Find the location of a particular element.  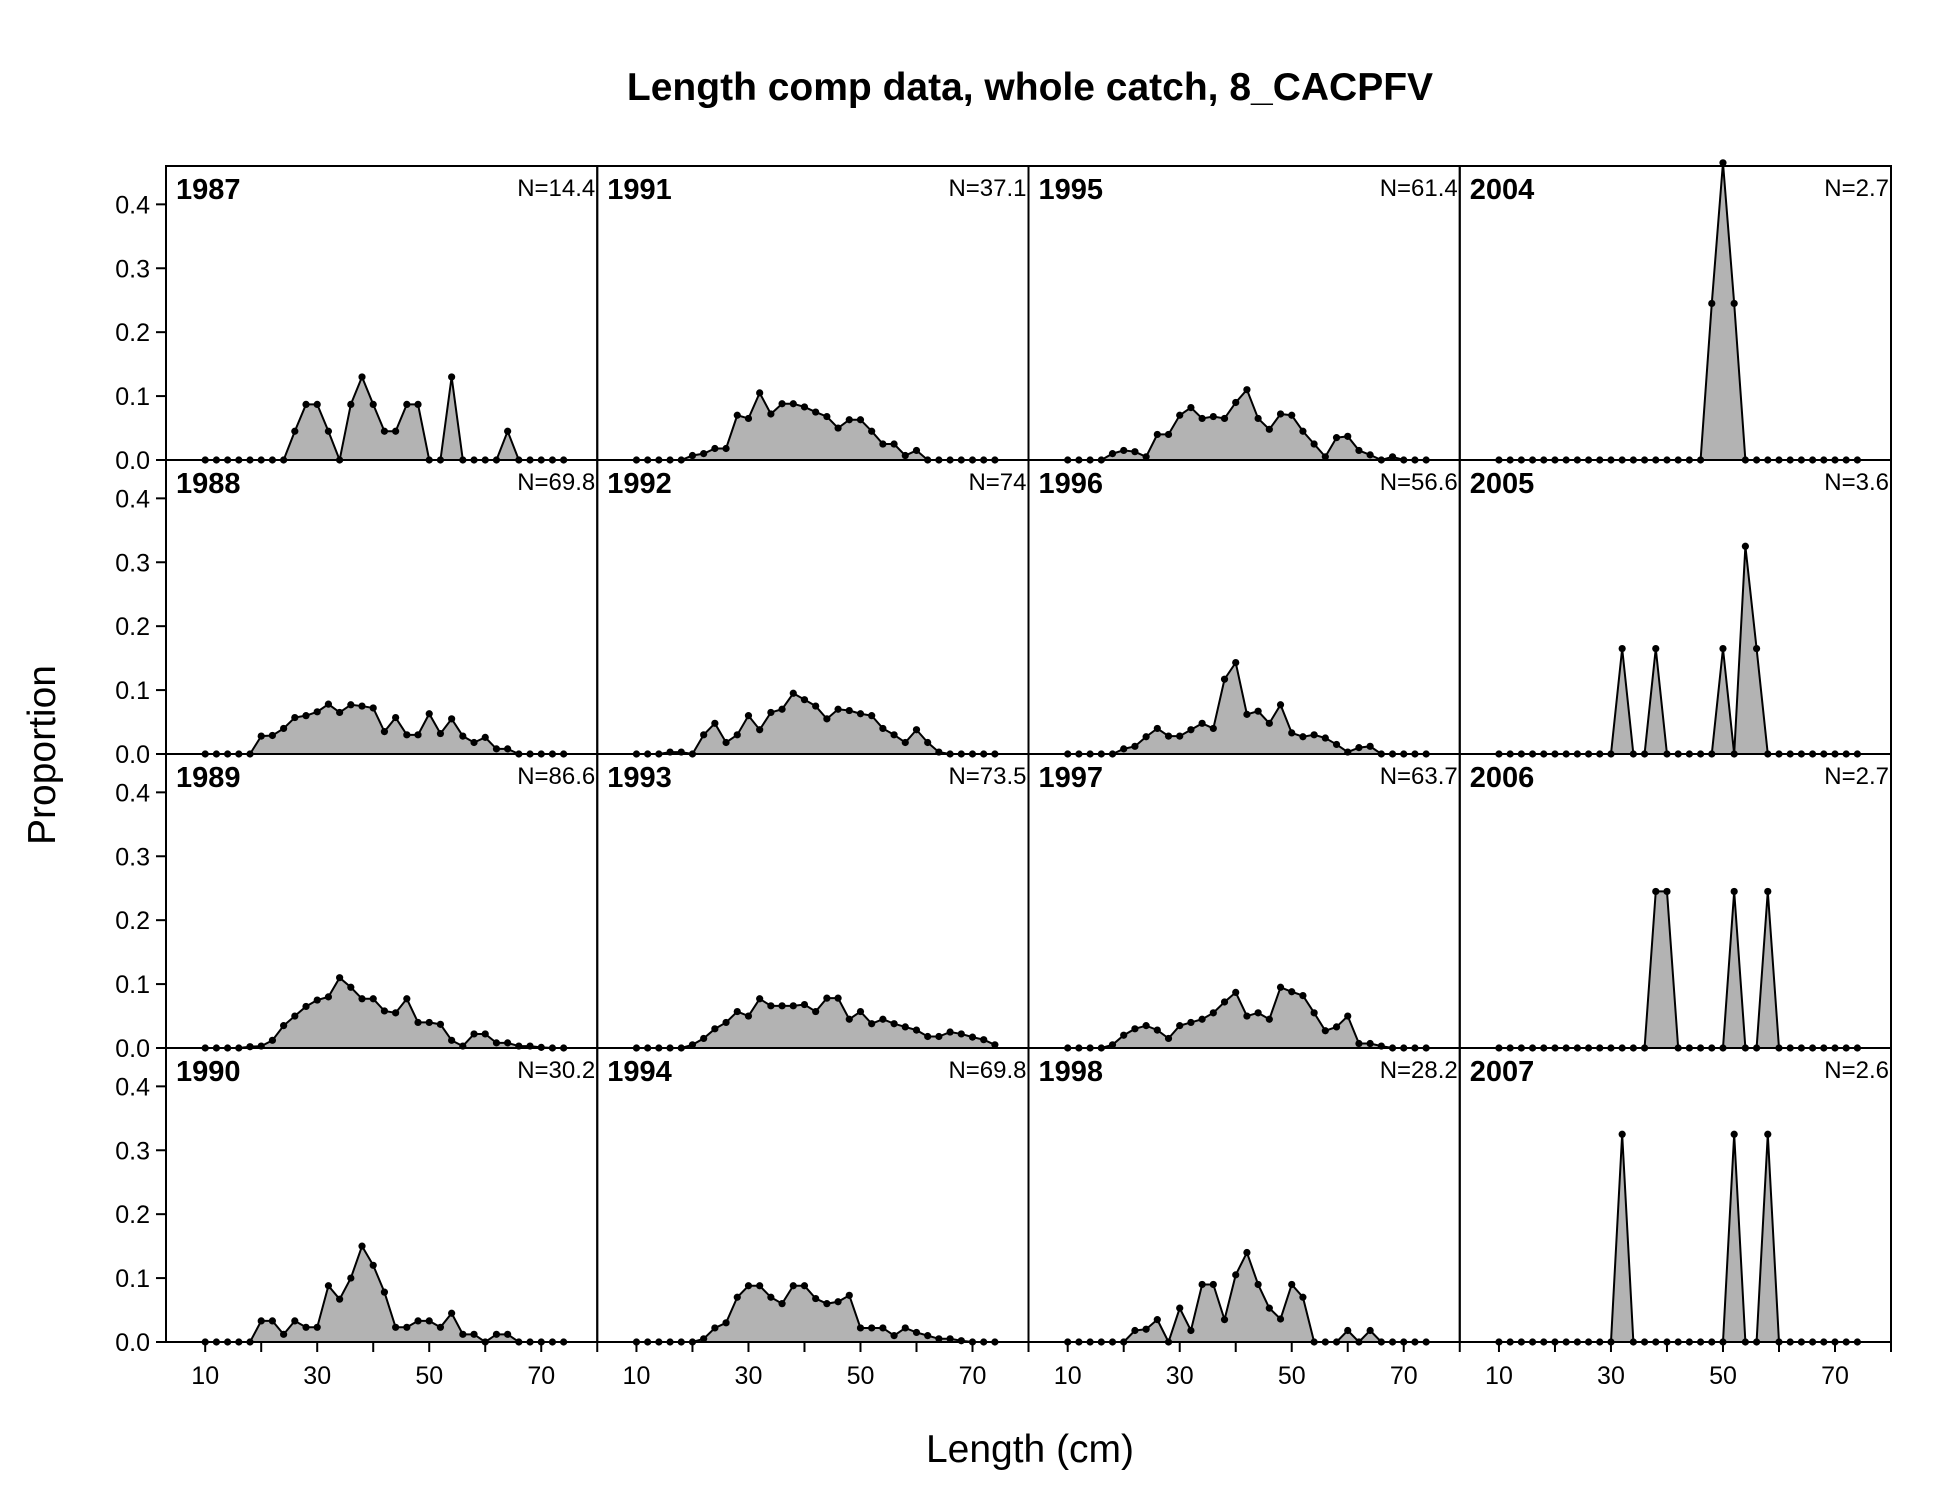

panel-n-label: N=73.5 is located at coordinates (987, 776).